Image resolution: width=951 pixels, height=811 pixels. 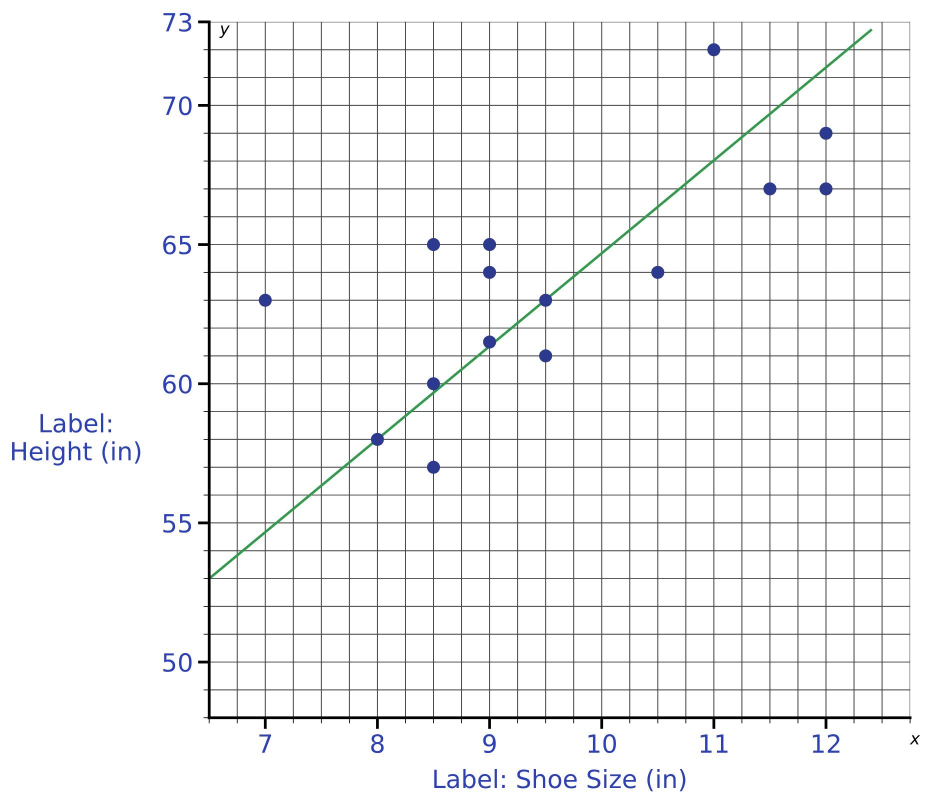 What do you see at coordinates (177, 106) in the screenshot?
I see `y-tick-label: 70` at bounding box center [177, 106].